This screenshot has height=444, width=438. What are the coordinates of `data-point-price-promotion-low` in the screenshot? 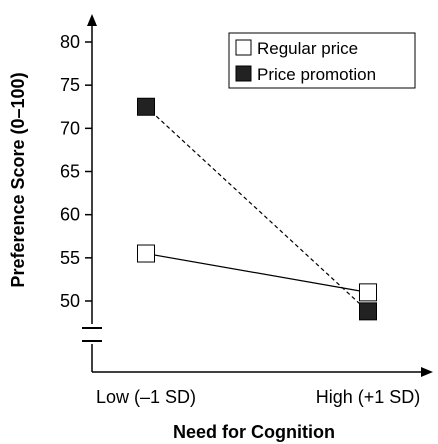 It's located at (146, 106).